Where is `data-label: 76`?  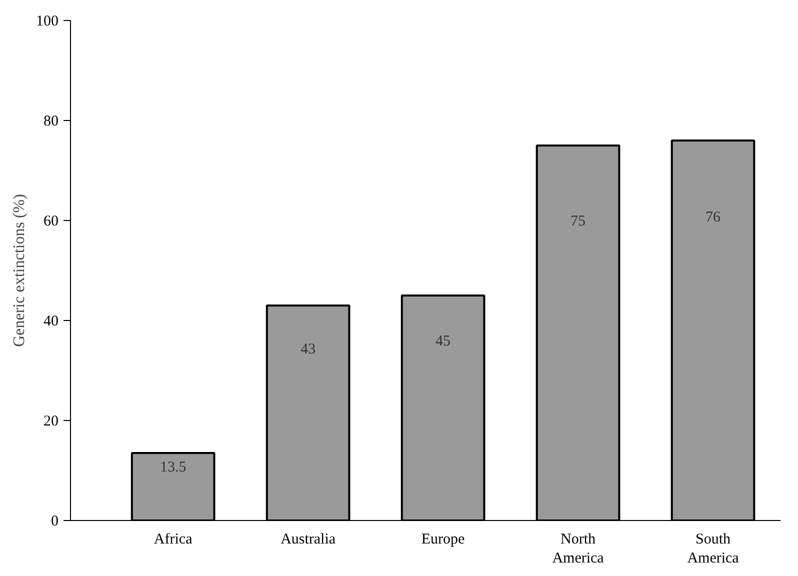
data-label: 76 is located at coordinates (714, 218).